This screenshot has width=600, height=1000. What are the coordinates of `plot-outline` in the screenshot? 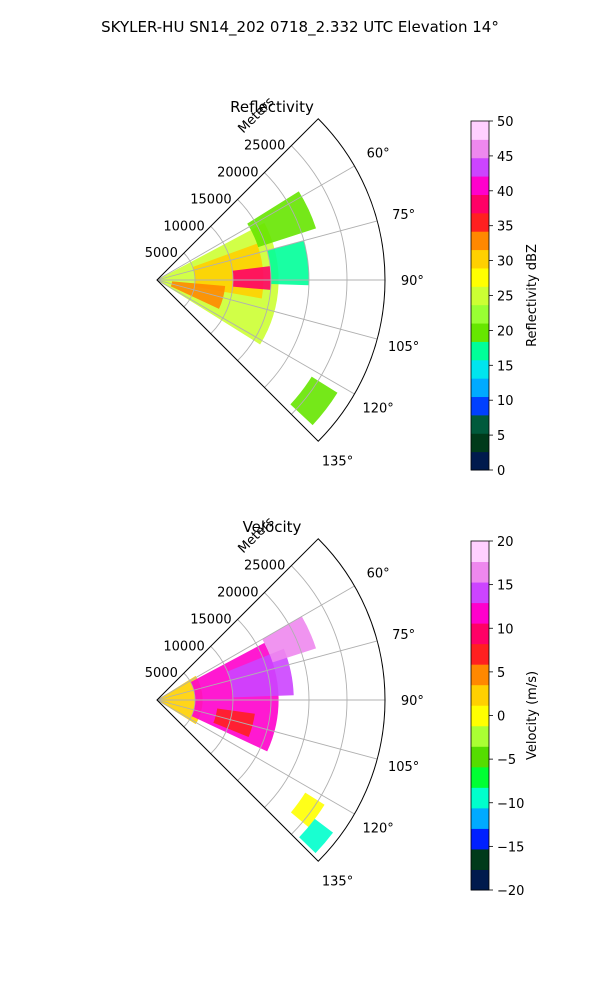 It's located at (271, 280).